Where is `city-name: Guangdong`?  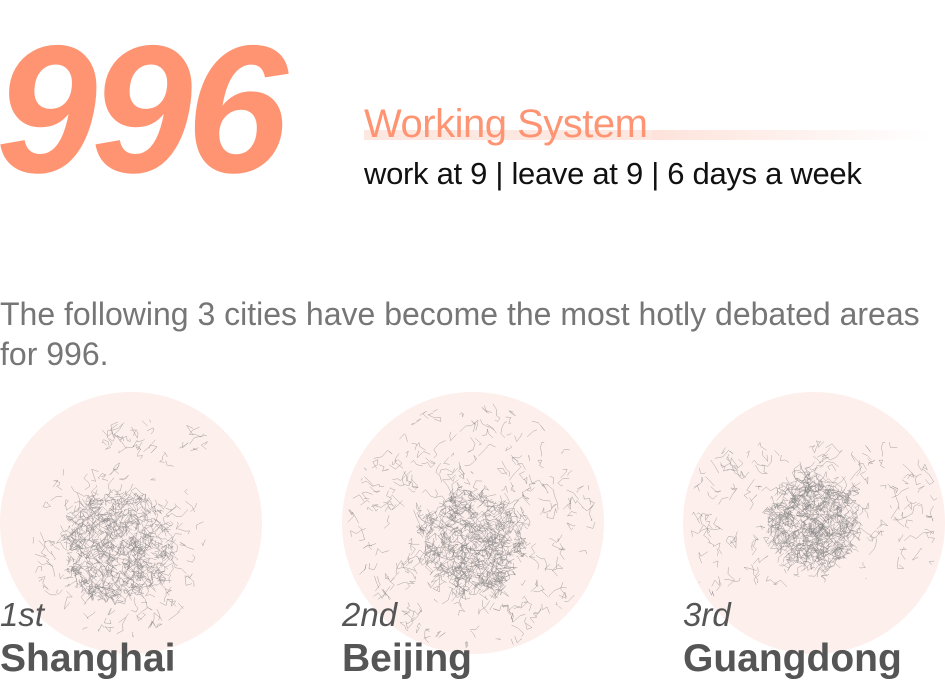
city-name: Guangdong is located at coordinates (792, 658).